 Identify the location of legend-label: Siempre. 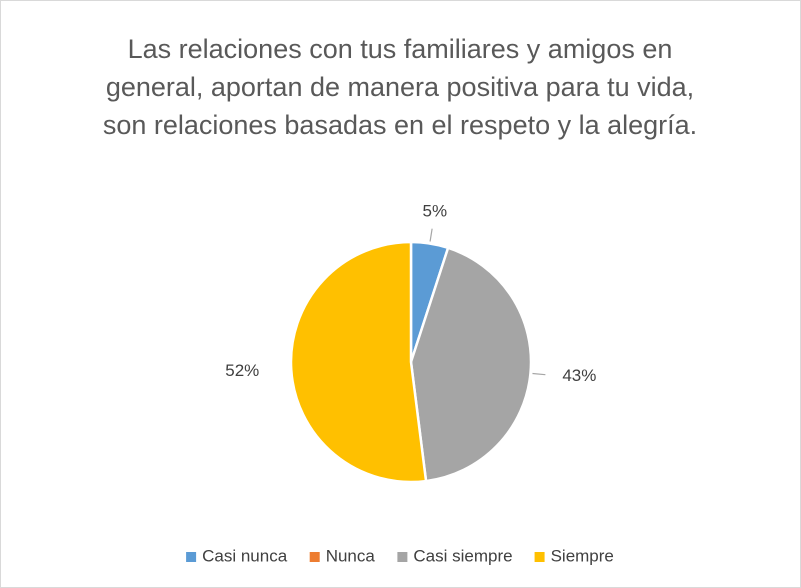
(582, 555).